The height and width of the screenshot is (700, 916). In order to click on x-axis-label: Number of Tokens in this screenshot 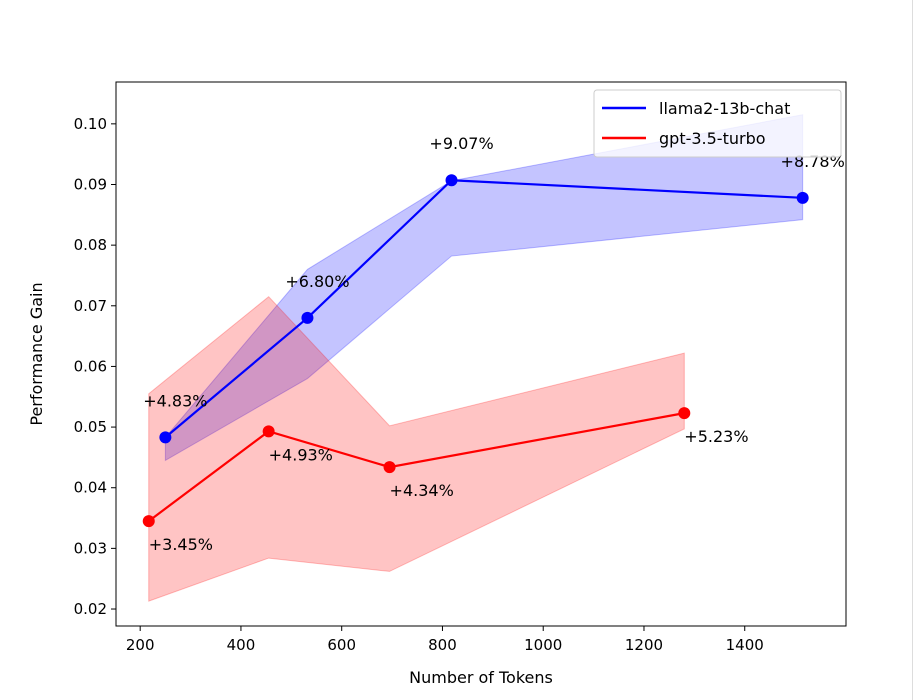, I will do `click(481, 677)`.